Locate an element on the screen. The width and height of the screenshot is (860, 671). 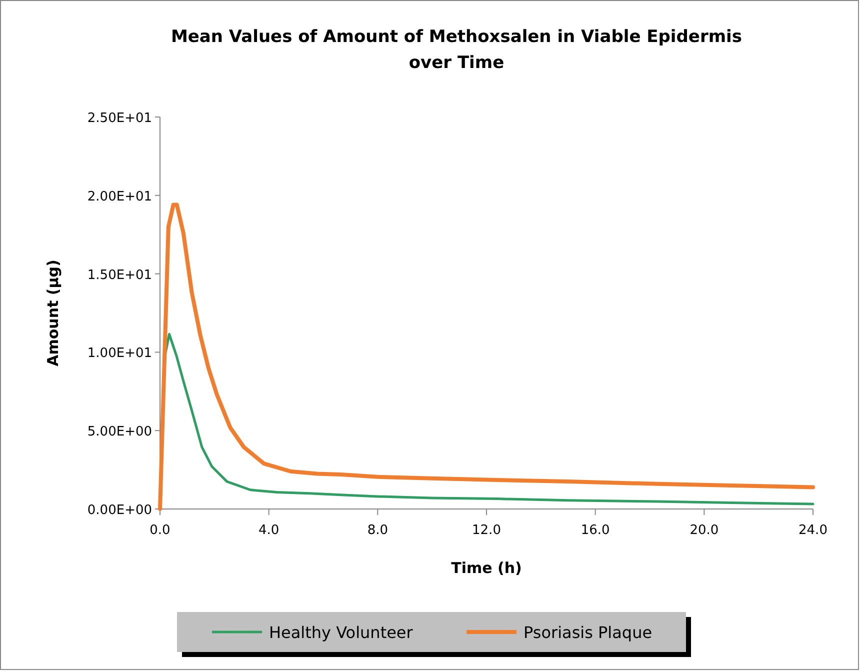
x-tick-label: 4.0 is located at coordinates (269, 530).